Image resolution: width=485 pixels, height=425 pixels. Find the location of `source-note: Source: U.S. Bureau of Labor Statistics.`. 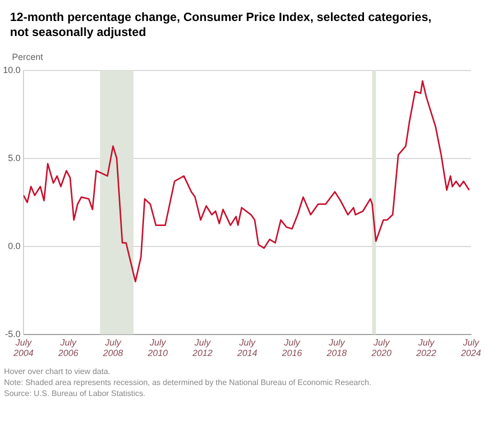

source-note: Source: U.S. Bureau of Labor Statistics. is located at coordinates (75, 393).